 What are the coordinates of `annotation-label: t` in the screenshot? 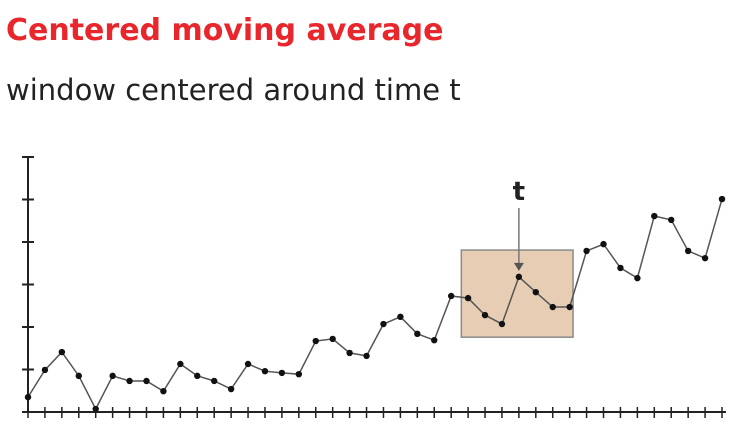 It's located at (519, 192).